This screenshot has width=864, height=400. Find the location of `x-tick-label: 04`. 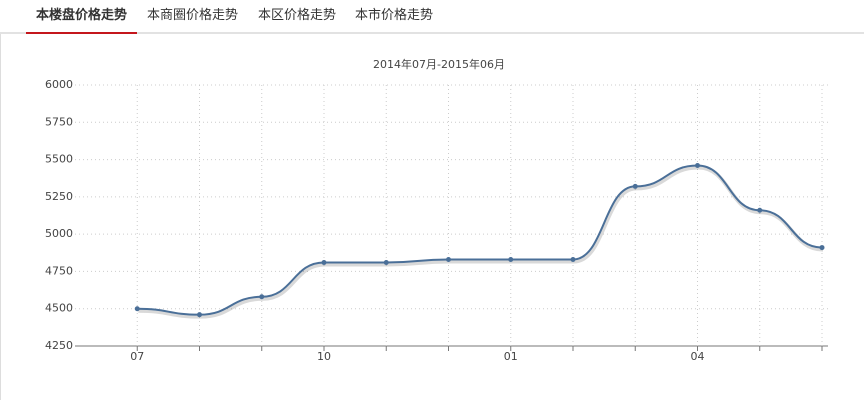

x-tick-label: 04 is located at coordinates (698, 356).